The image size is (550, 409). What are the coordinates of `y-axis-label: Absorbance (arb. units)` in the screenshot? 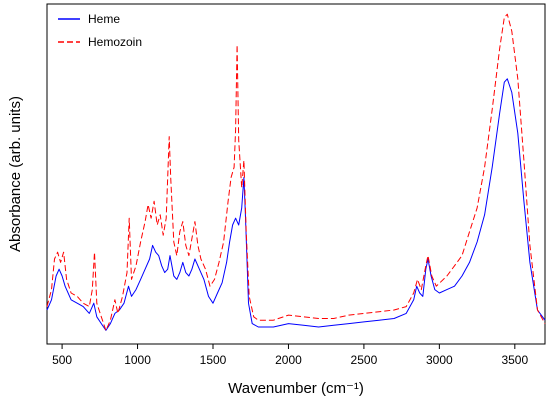 It's located at (15, 174).